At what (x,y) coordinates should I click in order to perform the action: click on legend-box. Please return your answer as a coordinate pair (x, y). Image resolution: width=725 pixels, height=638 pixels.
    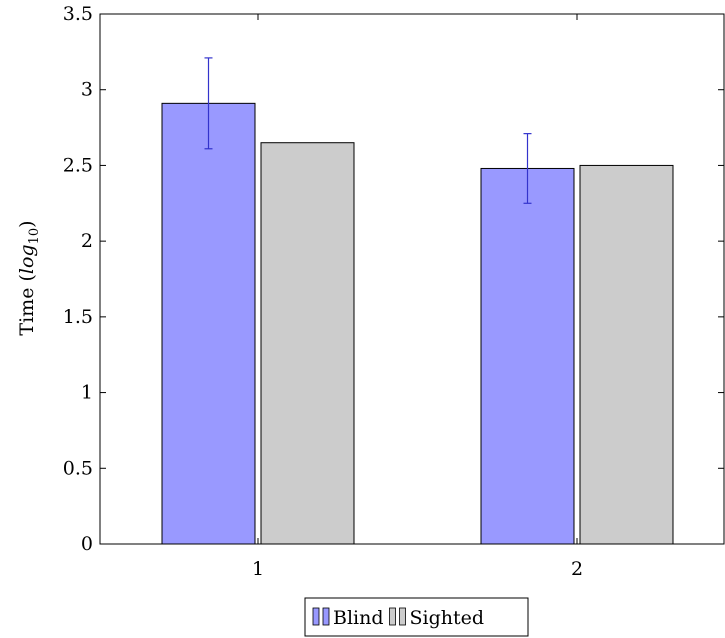
    Looking at the image, I should click on (416, 617).